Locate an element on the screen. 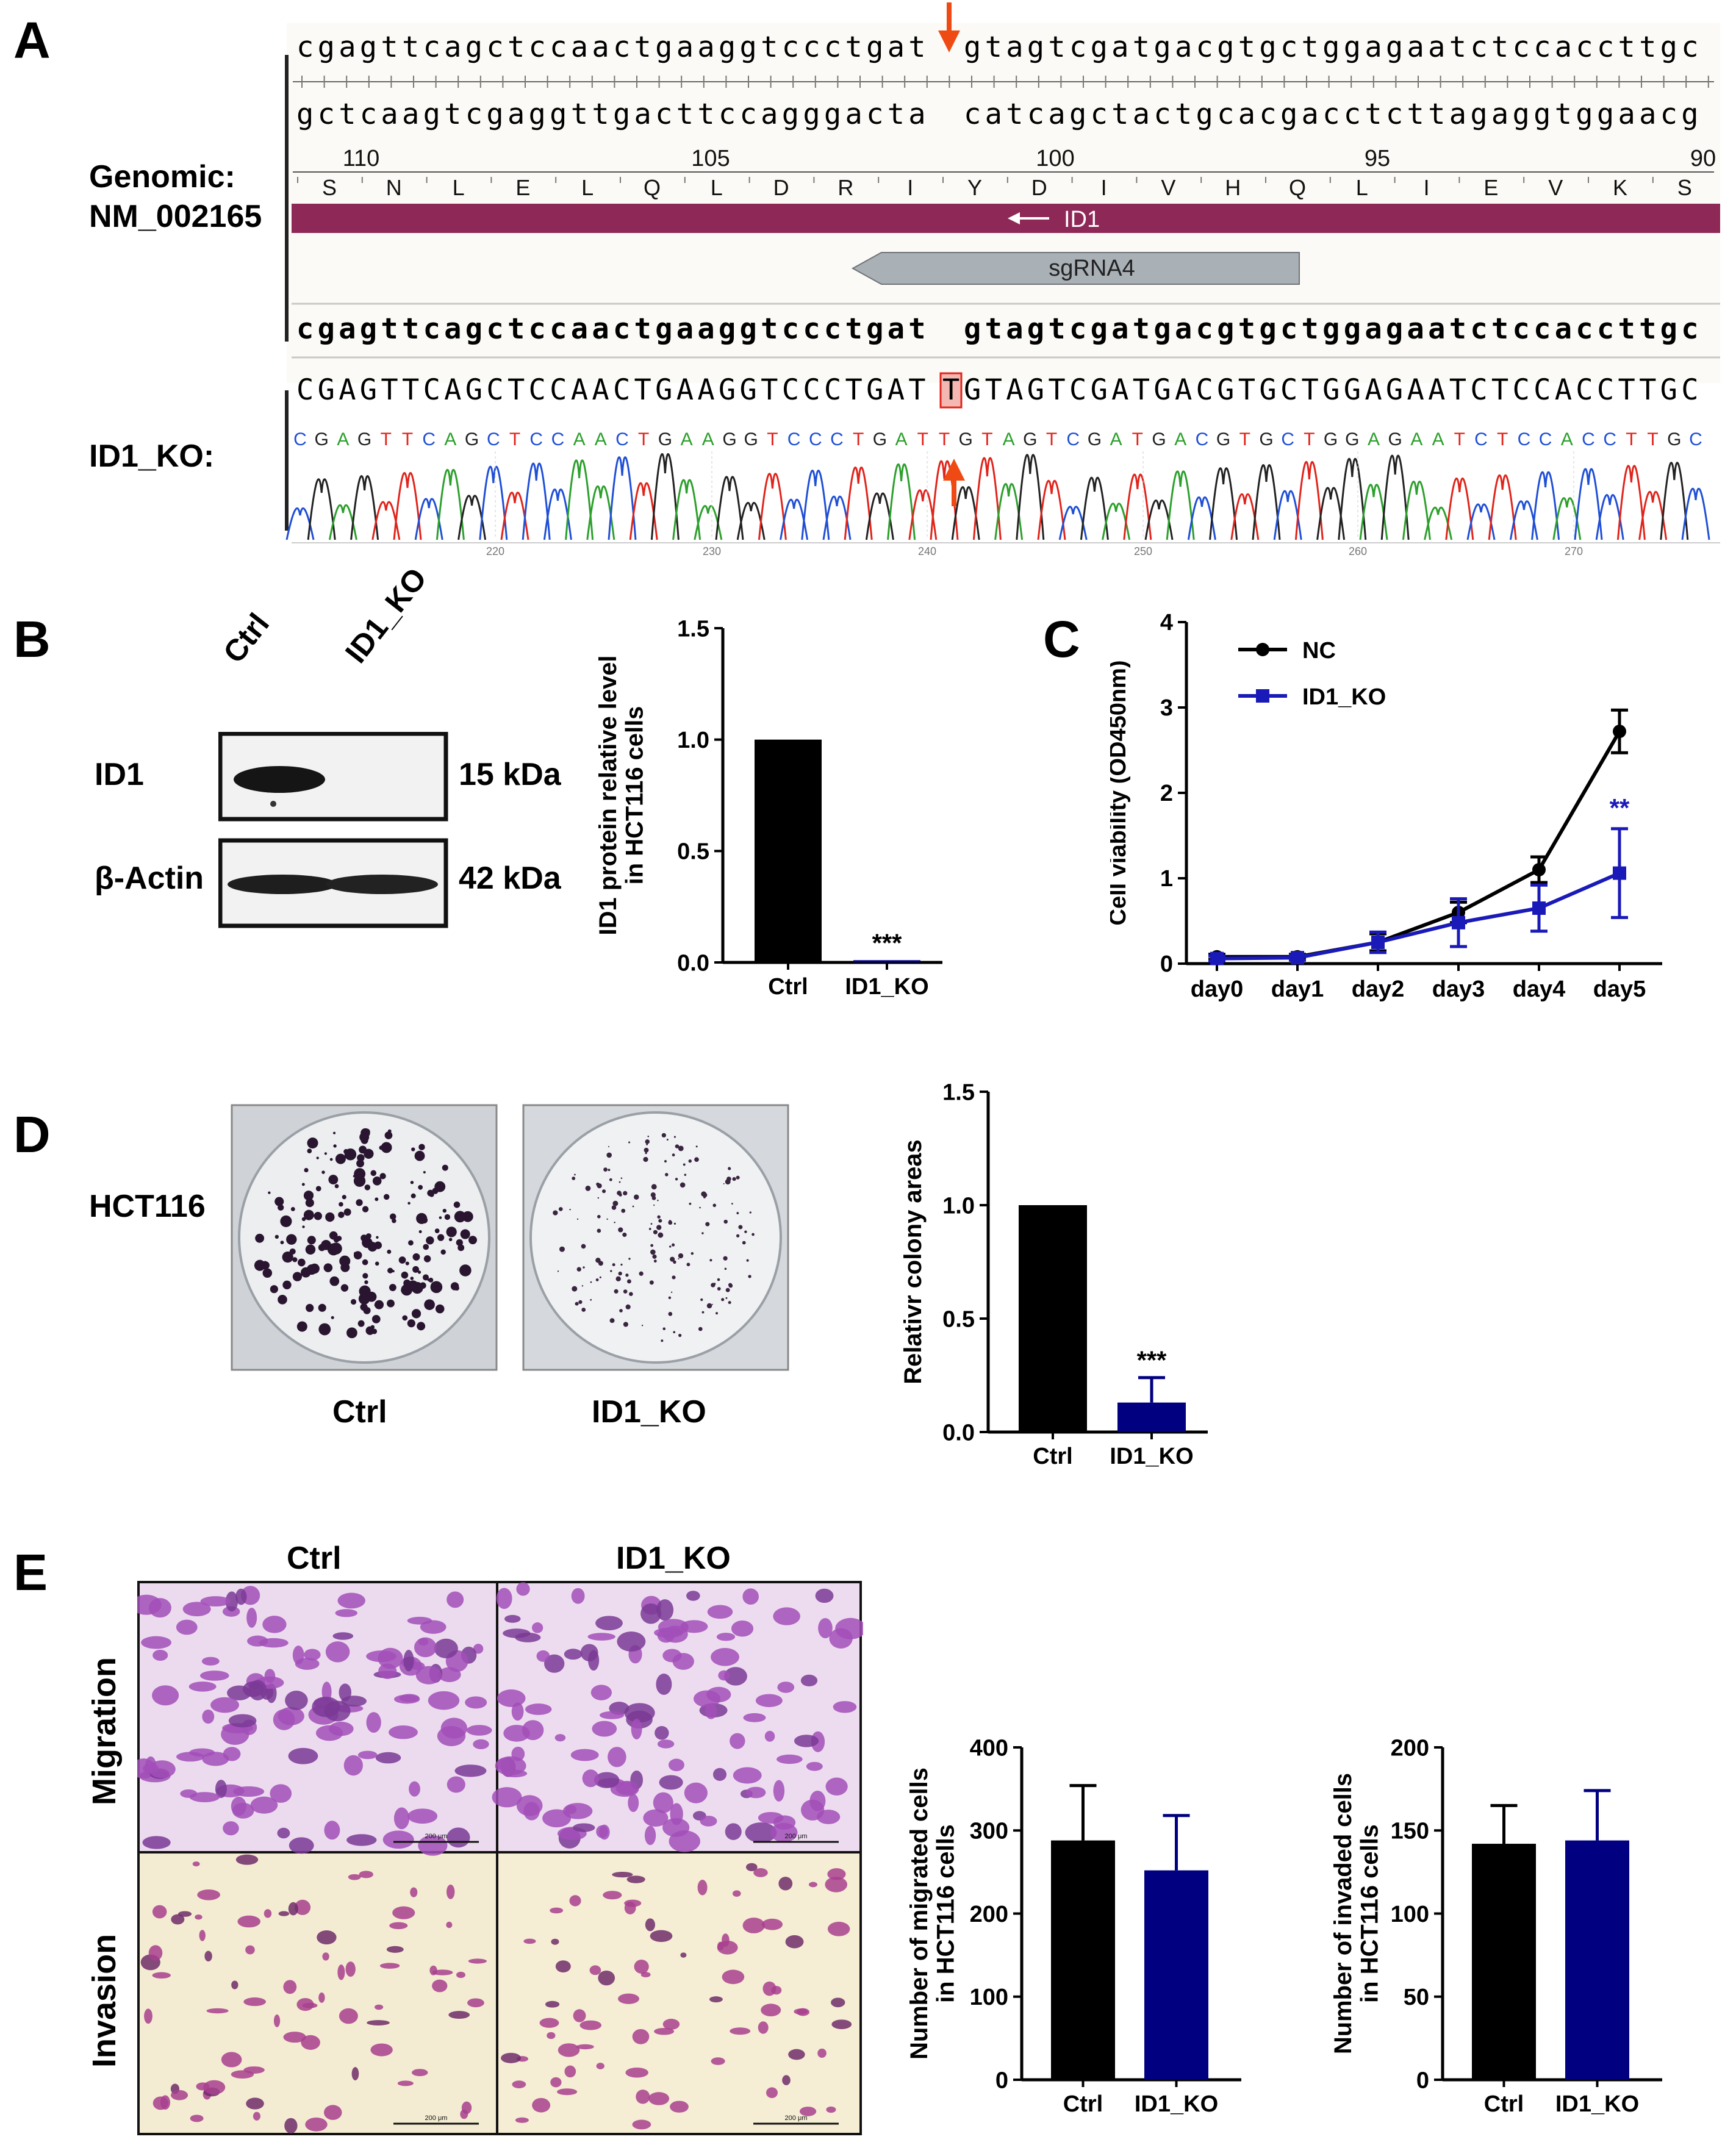  y-tick-label: 0.5 is located at coordinates (693, 852).